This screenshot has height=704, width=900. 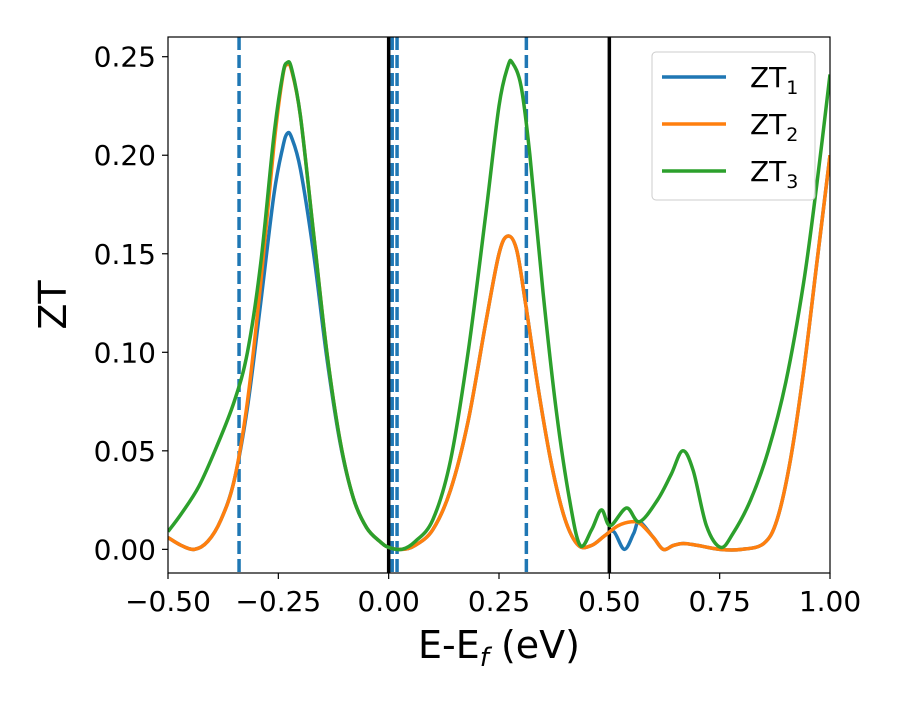 What do you see at coordinates (168, 601) in the screenshot?
I see `x-tick-label: −0.50` at bounding box center [168, 601].